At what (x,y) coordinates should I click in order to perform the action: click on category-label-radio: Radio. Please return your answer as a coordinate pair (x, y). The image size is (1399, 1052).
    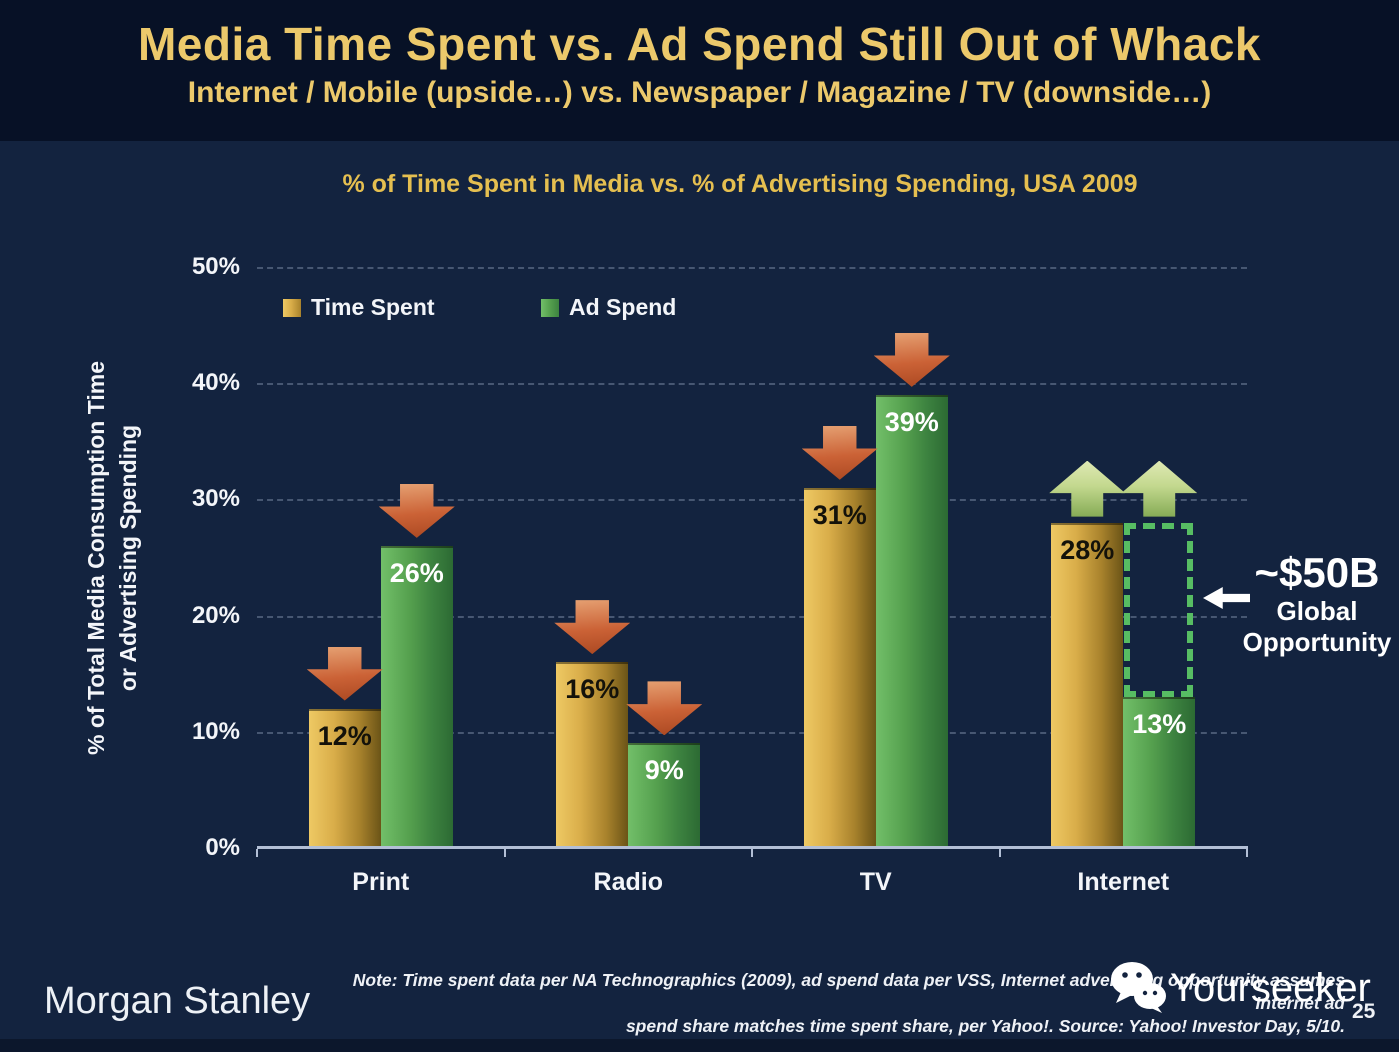
    Looking at the image, I should click on (628, 882).